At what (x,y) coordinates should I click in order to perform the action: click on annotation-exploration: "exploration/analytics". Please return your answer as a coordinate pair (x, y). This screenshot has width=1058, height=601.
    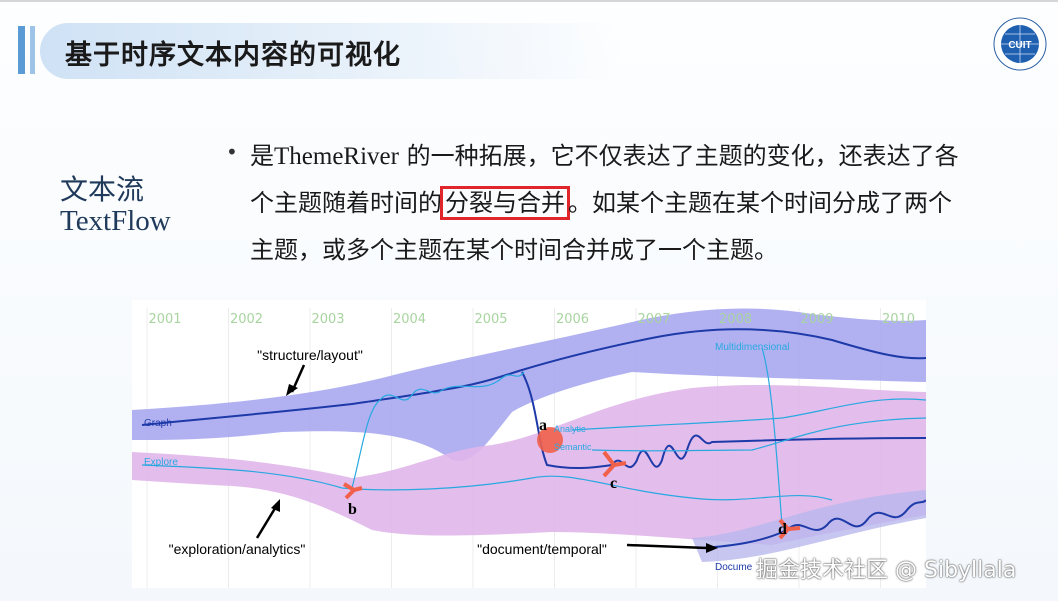
    Looking at the image, I should click on (237, 549).